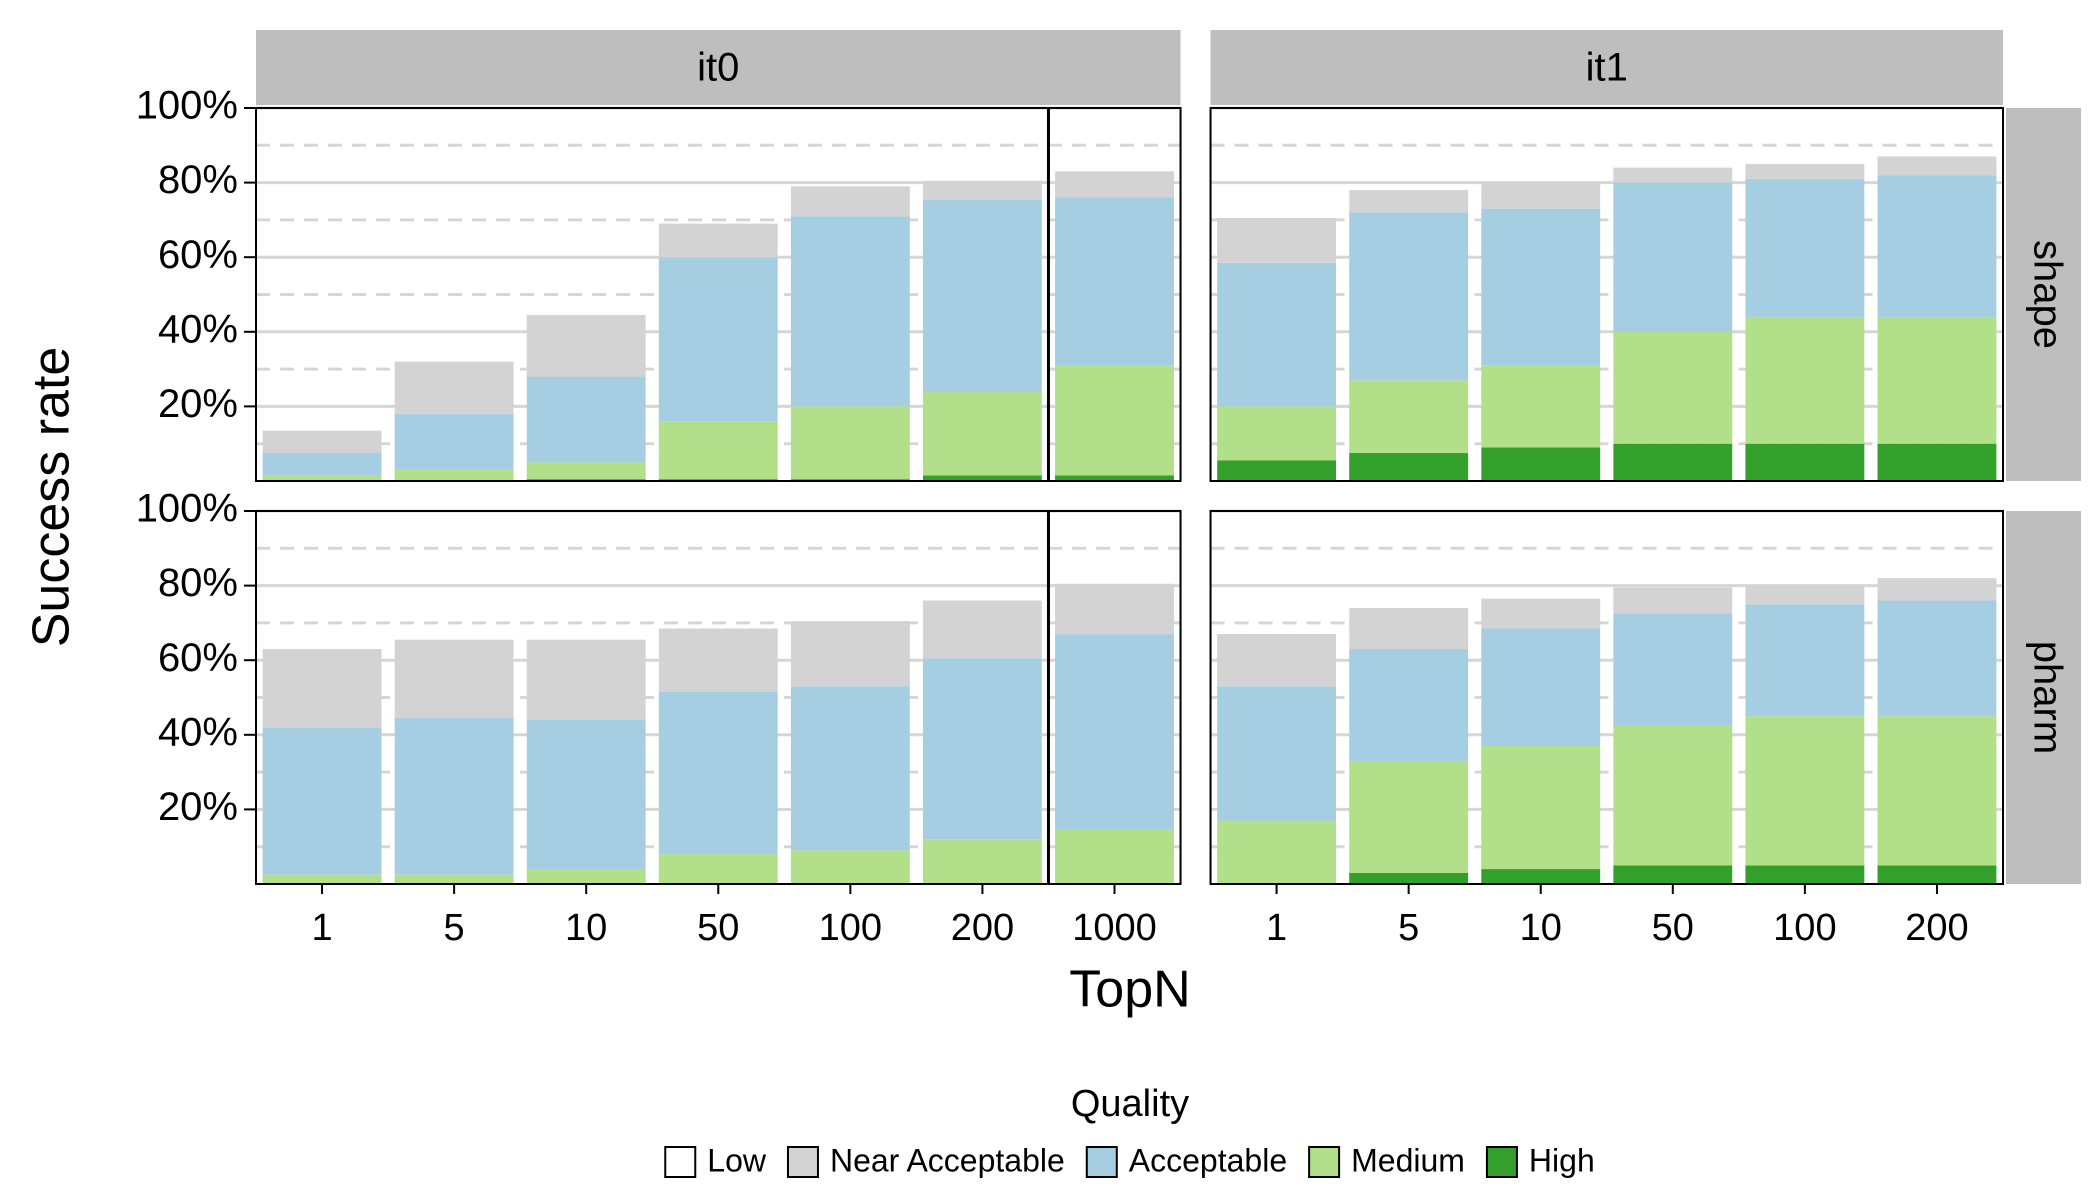  Describe the element at coordinates (1208, 1160) in the screenshot. I see `legend-label: Acceptable` at that location.